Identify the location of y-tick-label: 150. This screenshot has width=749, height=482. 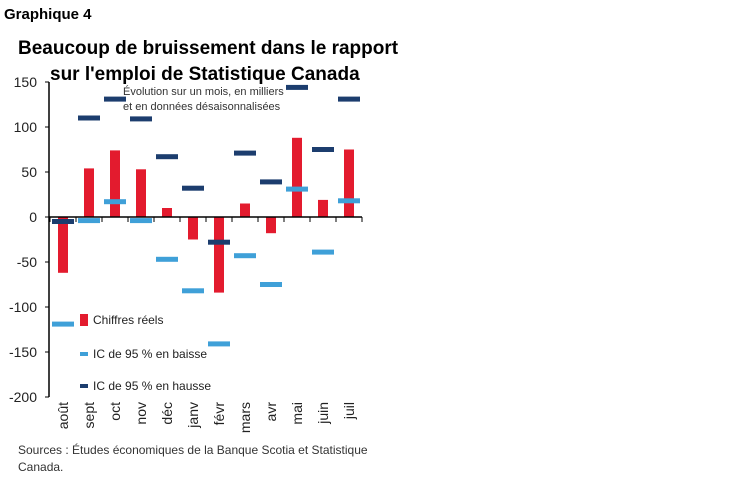
(26, 82).